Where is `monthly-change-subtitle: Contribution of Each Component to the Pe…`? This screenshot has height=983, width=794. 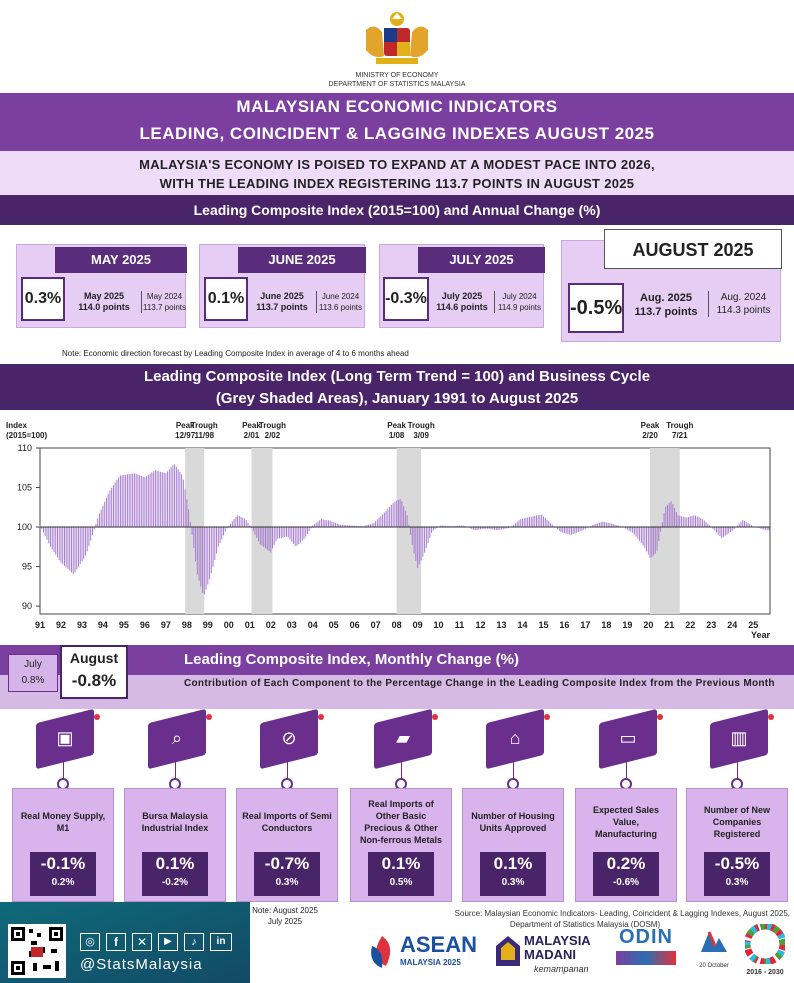
monthly-change-subtitle: Contribution of Each Component to the Pe… is located at coordinates (479, 683).